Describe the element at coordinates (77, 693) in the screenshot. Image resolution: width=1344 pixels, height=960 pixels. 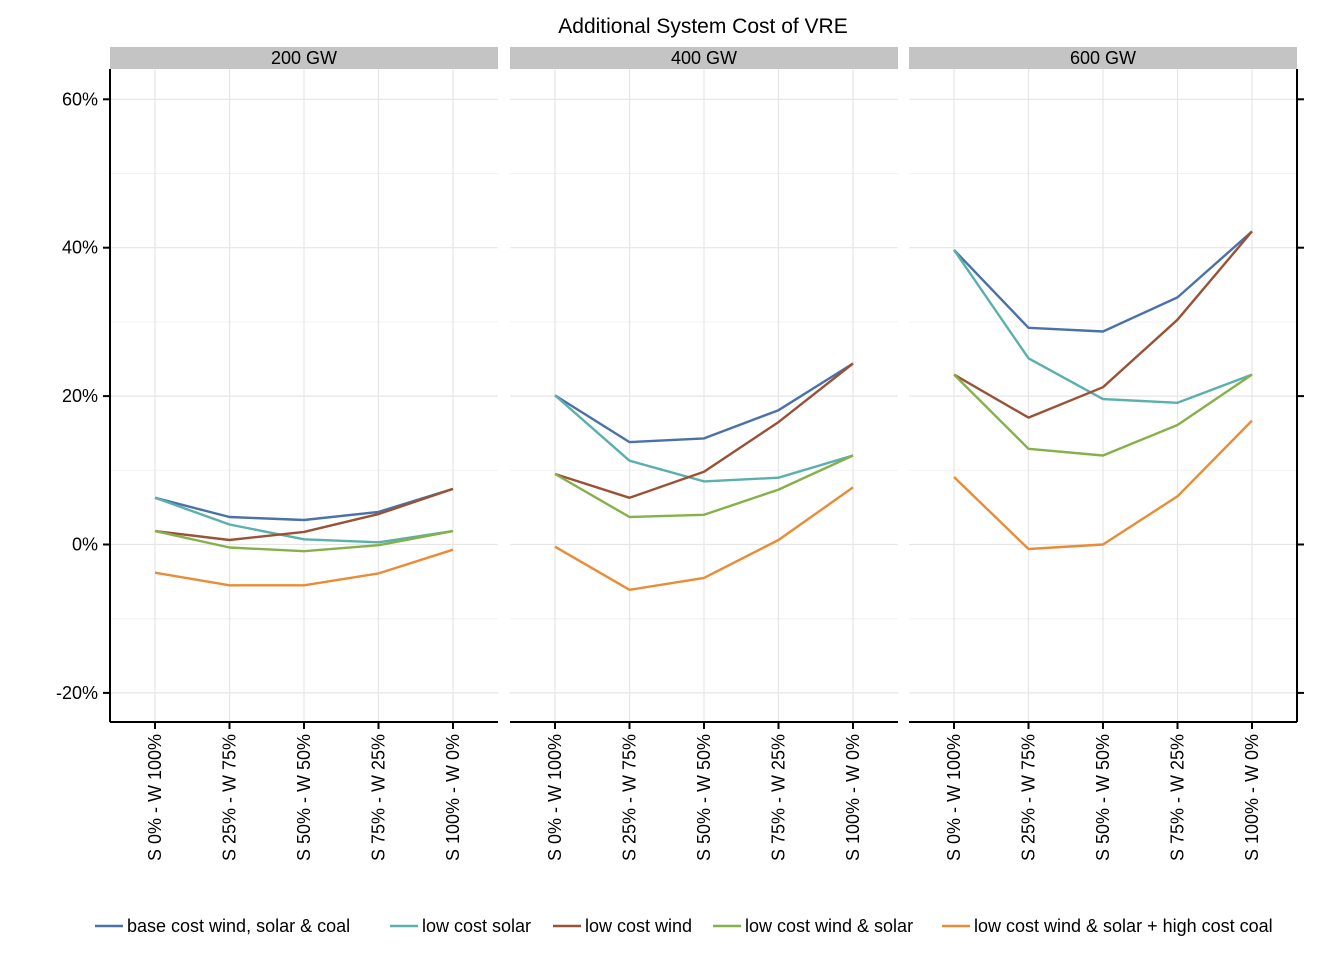
I see `y-tick-label: -20%` at that location.